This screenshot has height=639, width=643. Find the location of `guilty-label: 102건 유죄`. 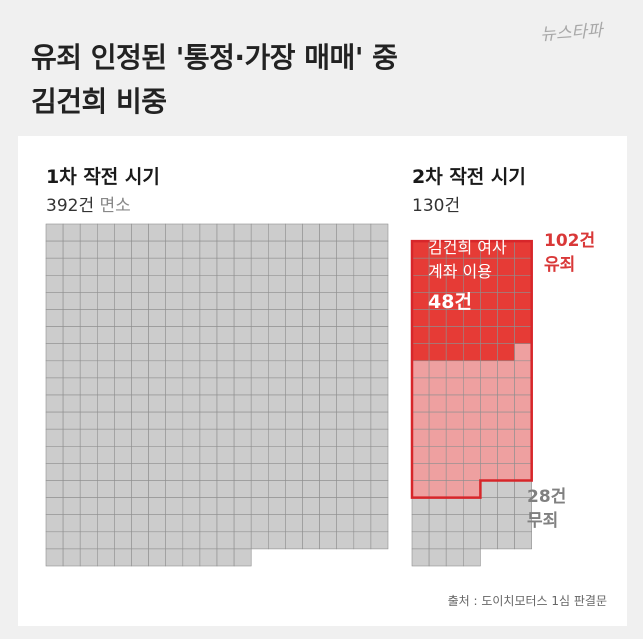

guilty-label: 102건 유죄 is located at coordinates (569, 253).